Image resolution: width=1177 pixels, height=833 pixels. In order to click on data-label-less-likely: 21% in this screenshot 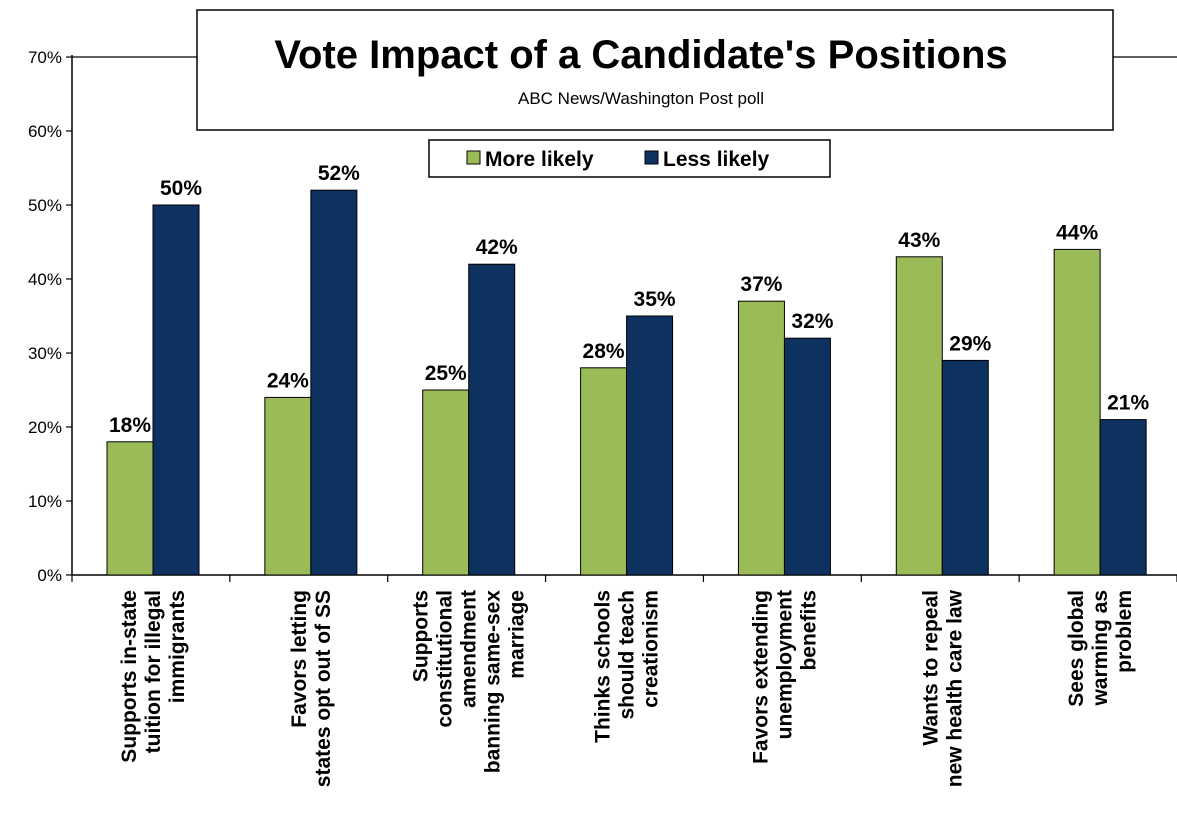, I will do `click(1128, 403)`.